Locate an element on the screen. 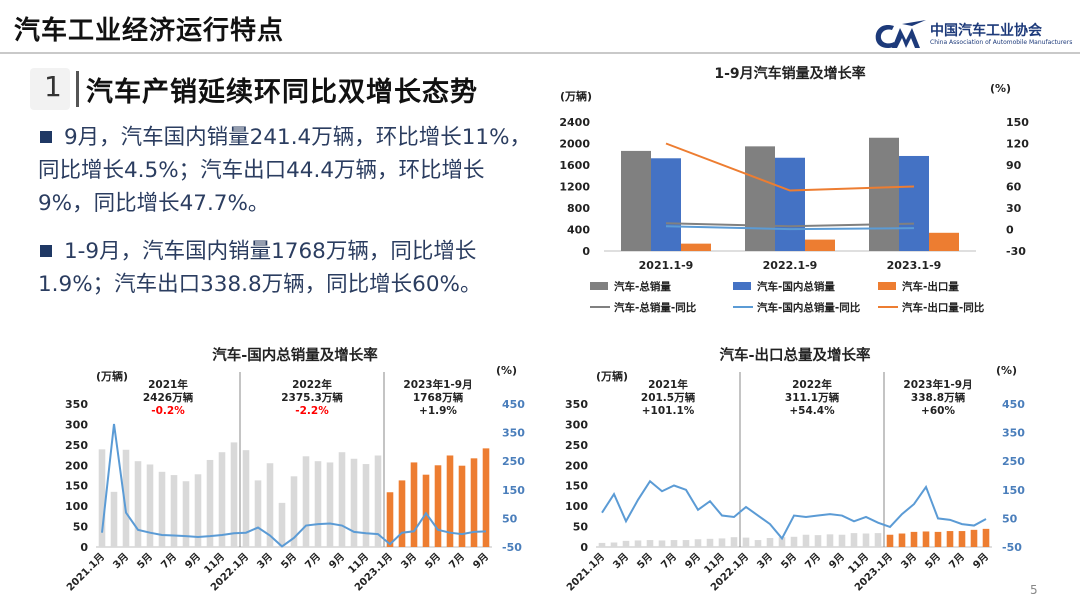 This screenshot has height=607, width=1080. legend-label: 汽车-出口量 is located at coordinates (930, 286).